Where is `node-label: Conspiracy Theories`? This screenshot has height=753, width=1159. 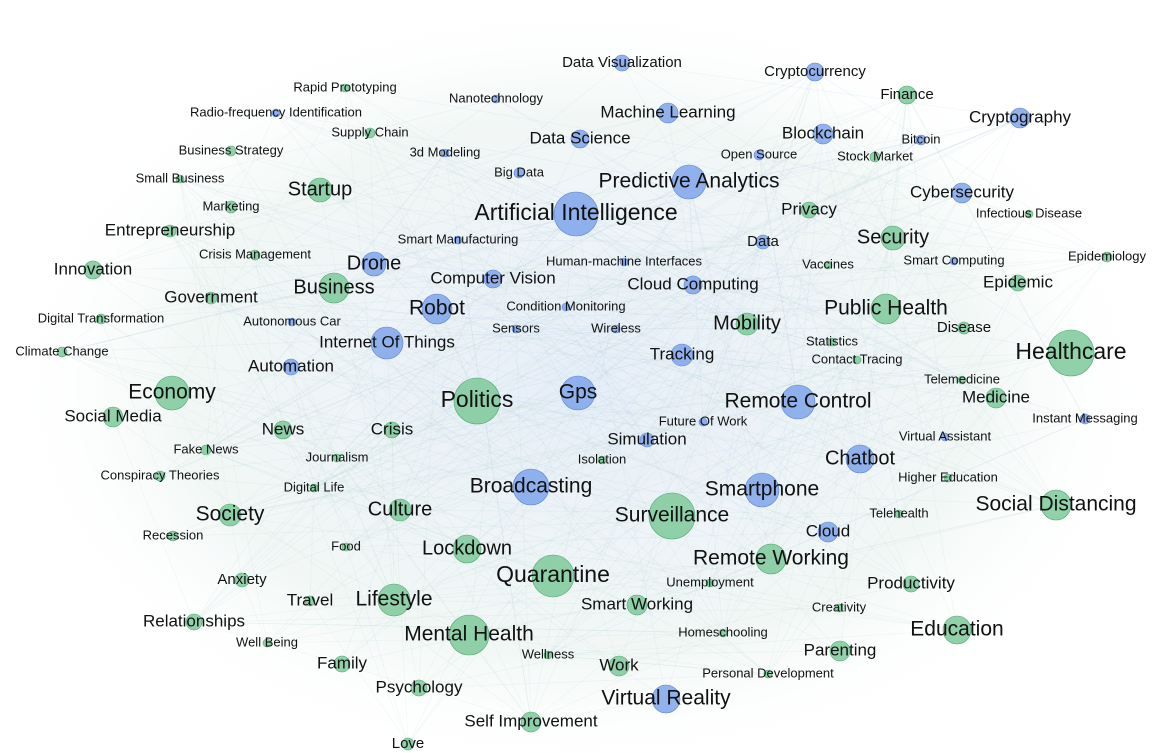
node-label: Conspiracy Theories is located at coordinates (160, 474).